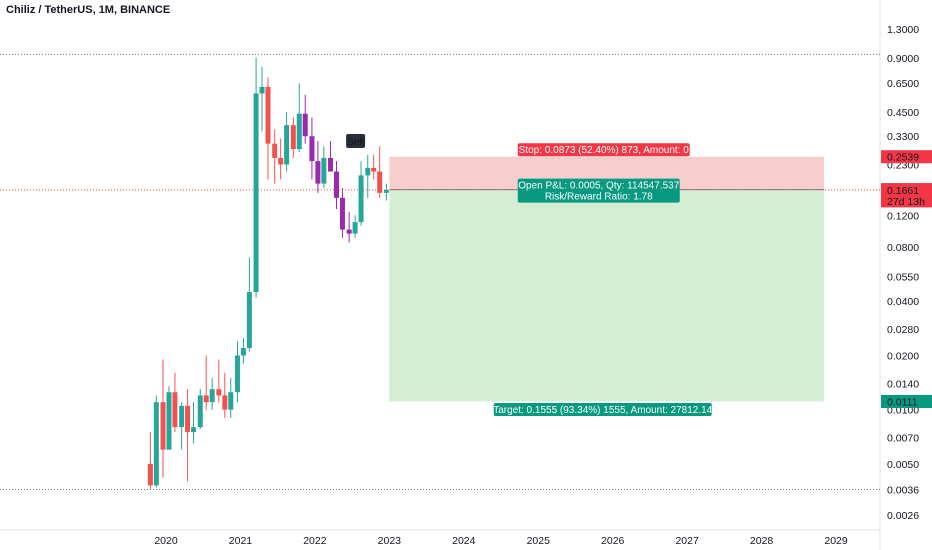  Describe the element at coordinates (315, 541) in the screenshot. I see `time-tick-label: 2022` at that location.